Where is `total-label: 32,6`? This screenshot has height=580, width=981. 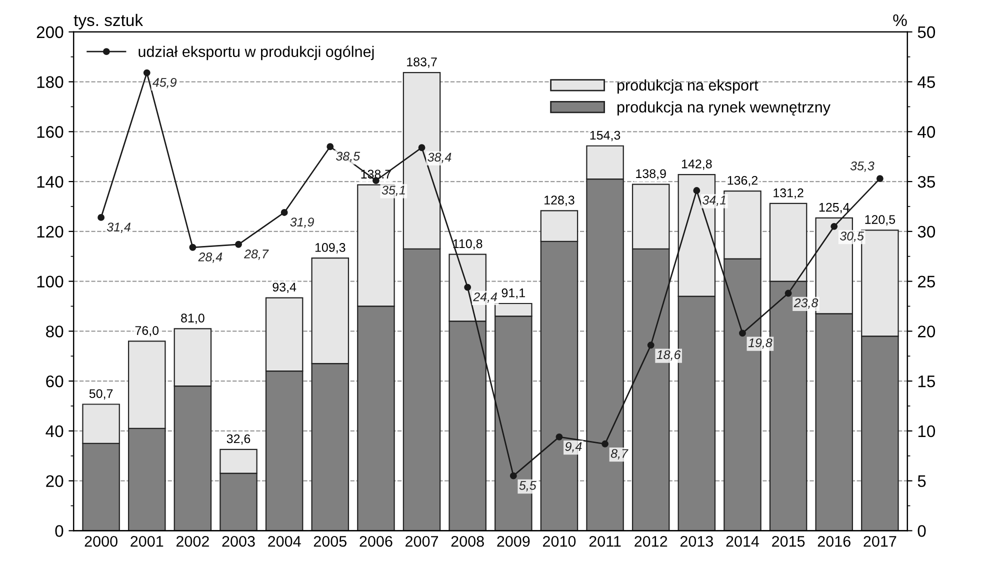 total-label: 32,6 is located at coordinates (238, 439).